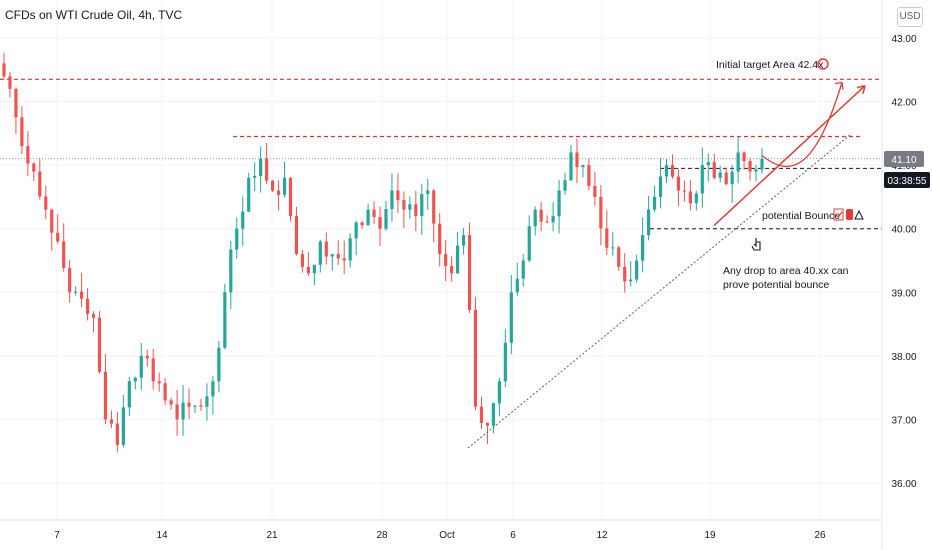  I want to click on drop-annotation-line2: prove potential bounce, so click(776, 285).